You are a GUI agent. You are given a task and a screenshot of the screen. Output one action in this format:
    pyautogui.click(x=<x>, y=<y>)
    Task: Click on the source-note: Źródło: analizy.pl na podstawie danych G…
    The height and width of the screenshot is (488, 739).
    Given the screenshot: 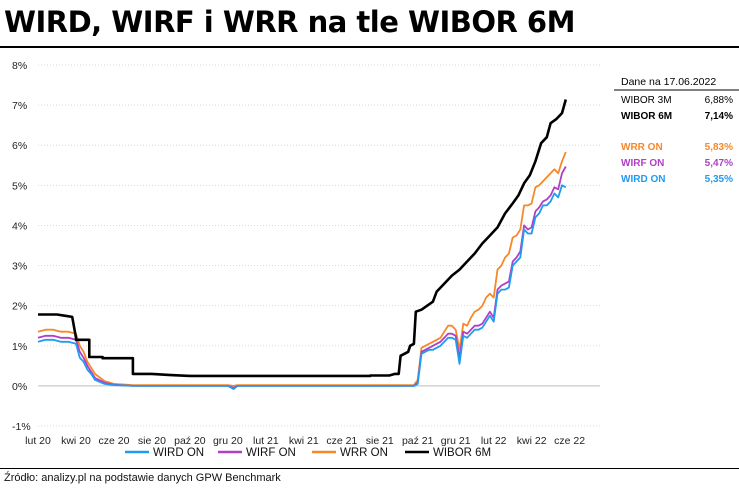 What is the action you would take?
    pyautogui.click(x=142, y=478)
    